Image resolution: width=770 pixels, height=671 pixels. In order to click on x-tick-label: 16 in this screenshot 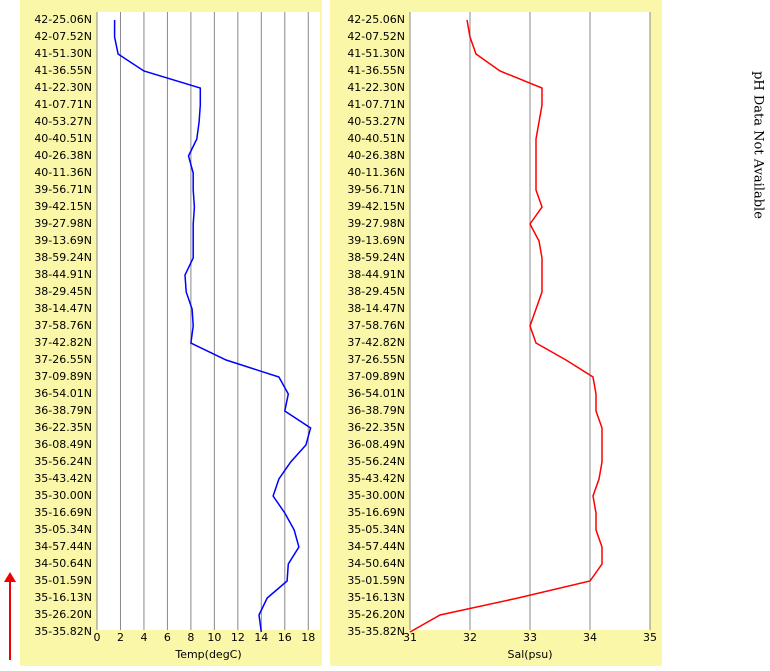, I will do `click(285, 637)`.